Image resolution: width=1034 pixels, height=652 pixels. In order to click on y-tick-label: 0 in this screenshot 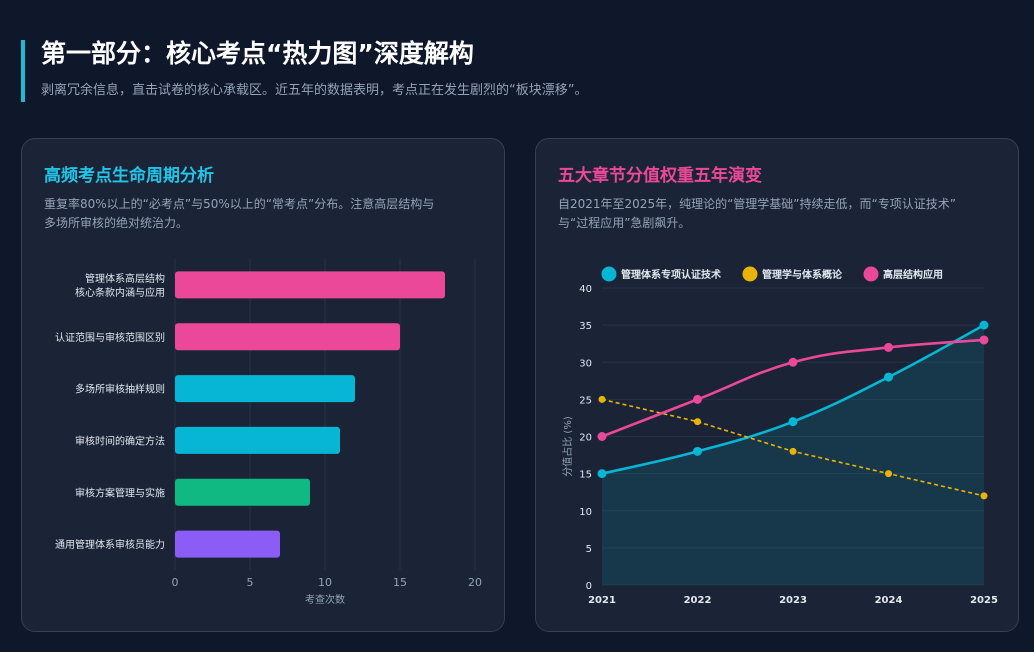, I will do `click(589, 586)`.